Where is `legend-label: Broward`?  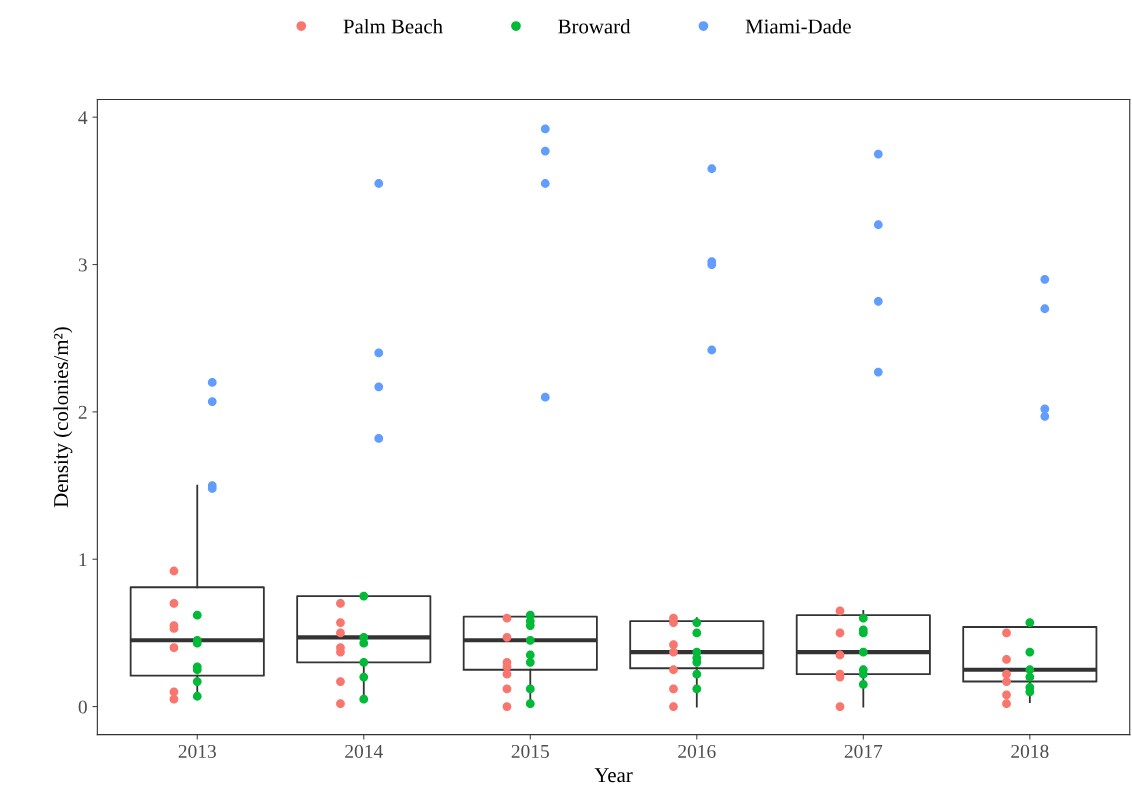 legend-label: Broward is located at coordinates (594, 26).